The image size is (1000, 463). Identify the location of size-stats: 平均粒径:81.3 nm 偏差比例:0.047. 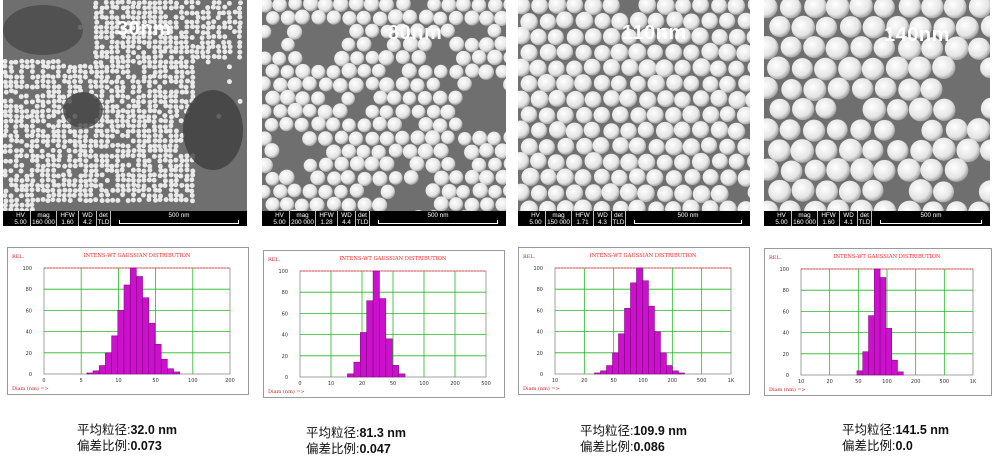
(356, 441).